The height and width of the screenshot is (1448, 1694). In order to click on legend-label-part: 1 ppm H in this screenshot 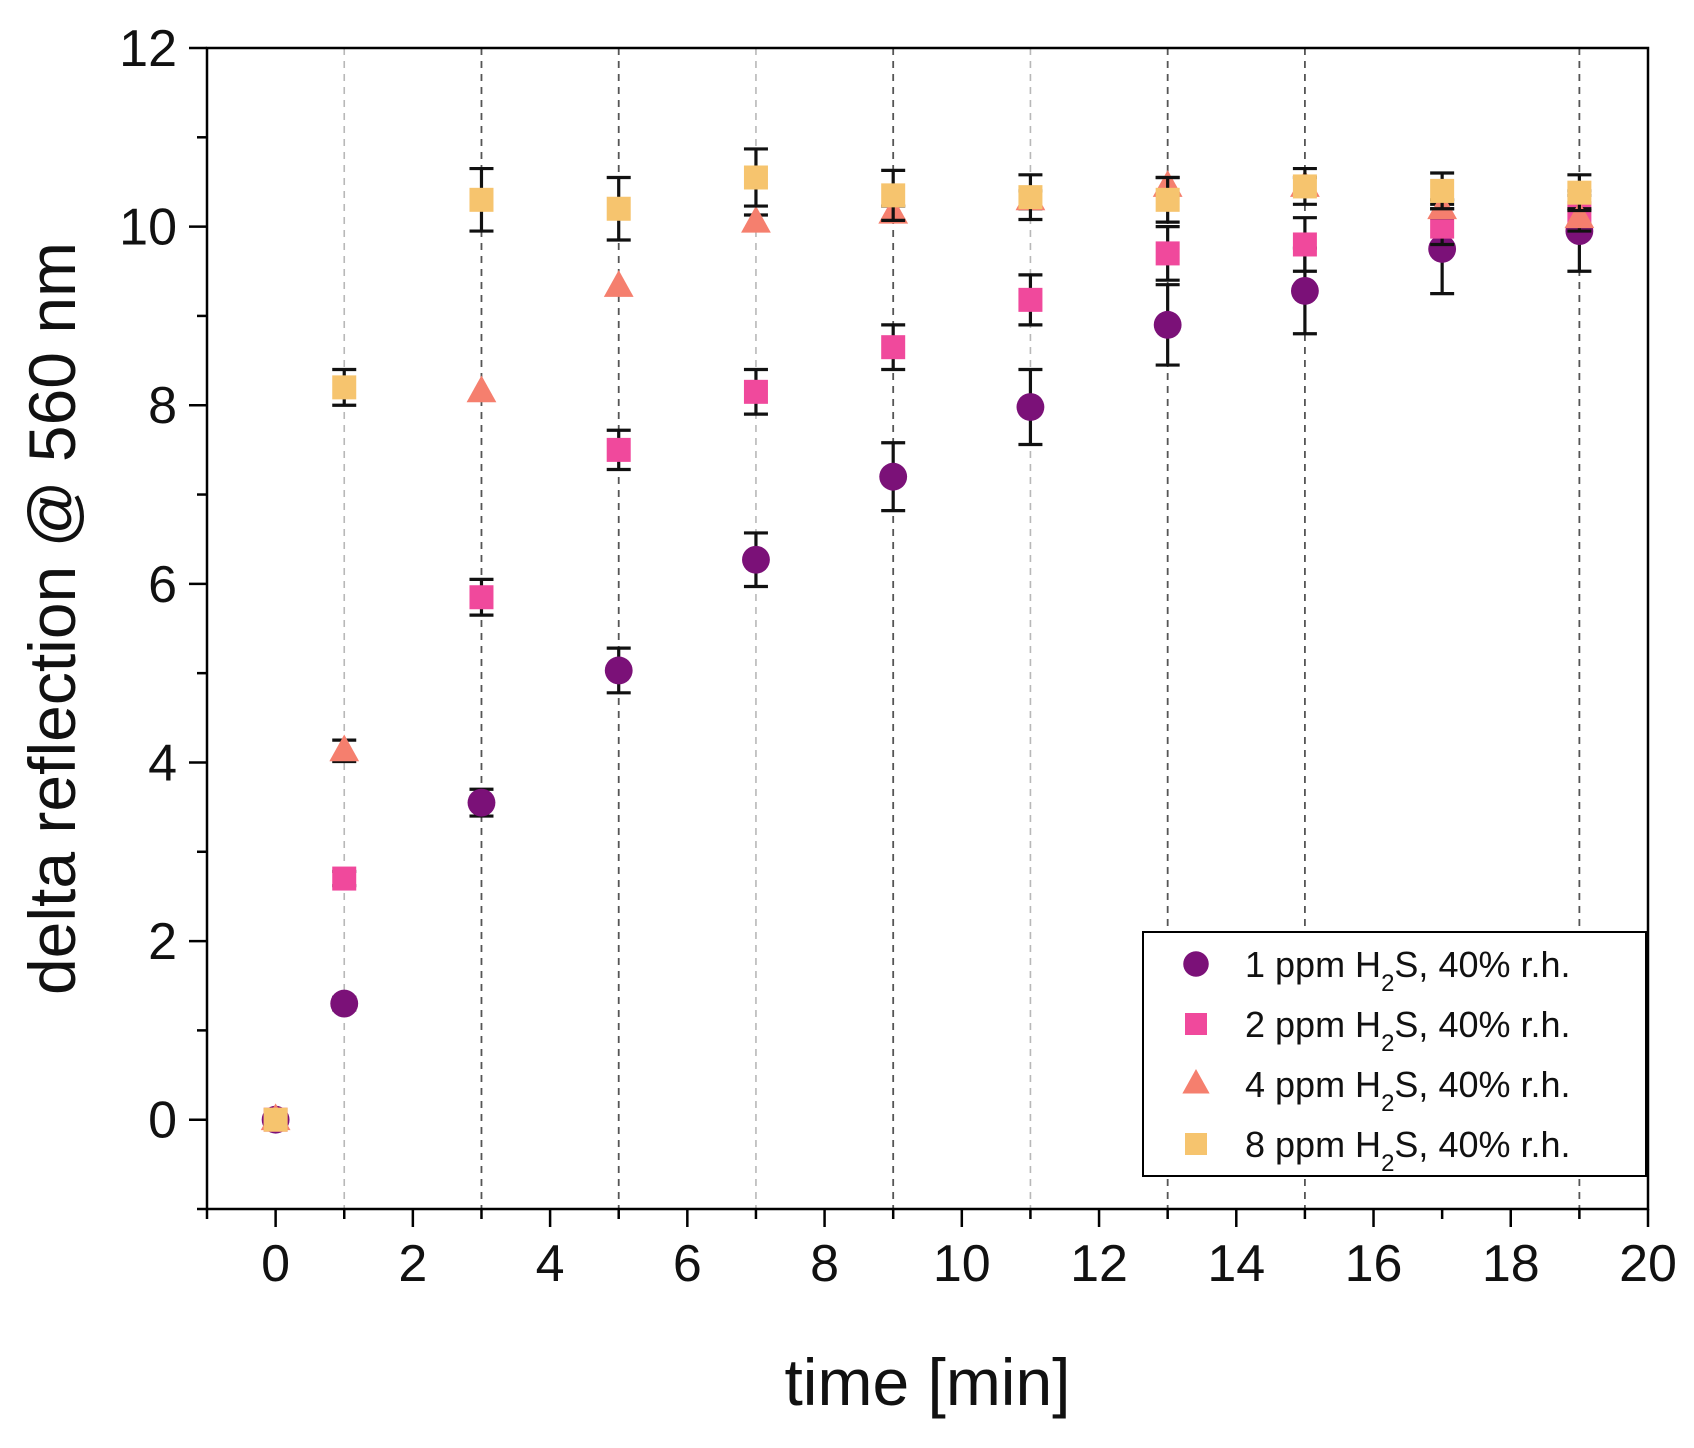, I will do `click(1313, 964)`.